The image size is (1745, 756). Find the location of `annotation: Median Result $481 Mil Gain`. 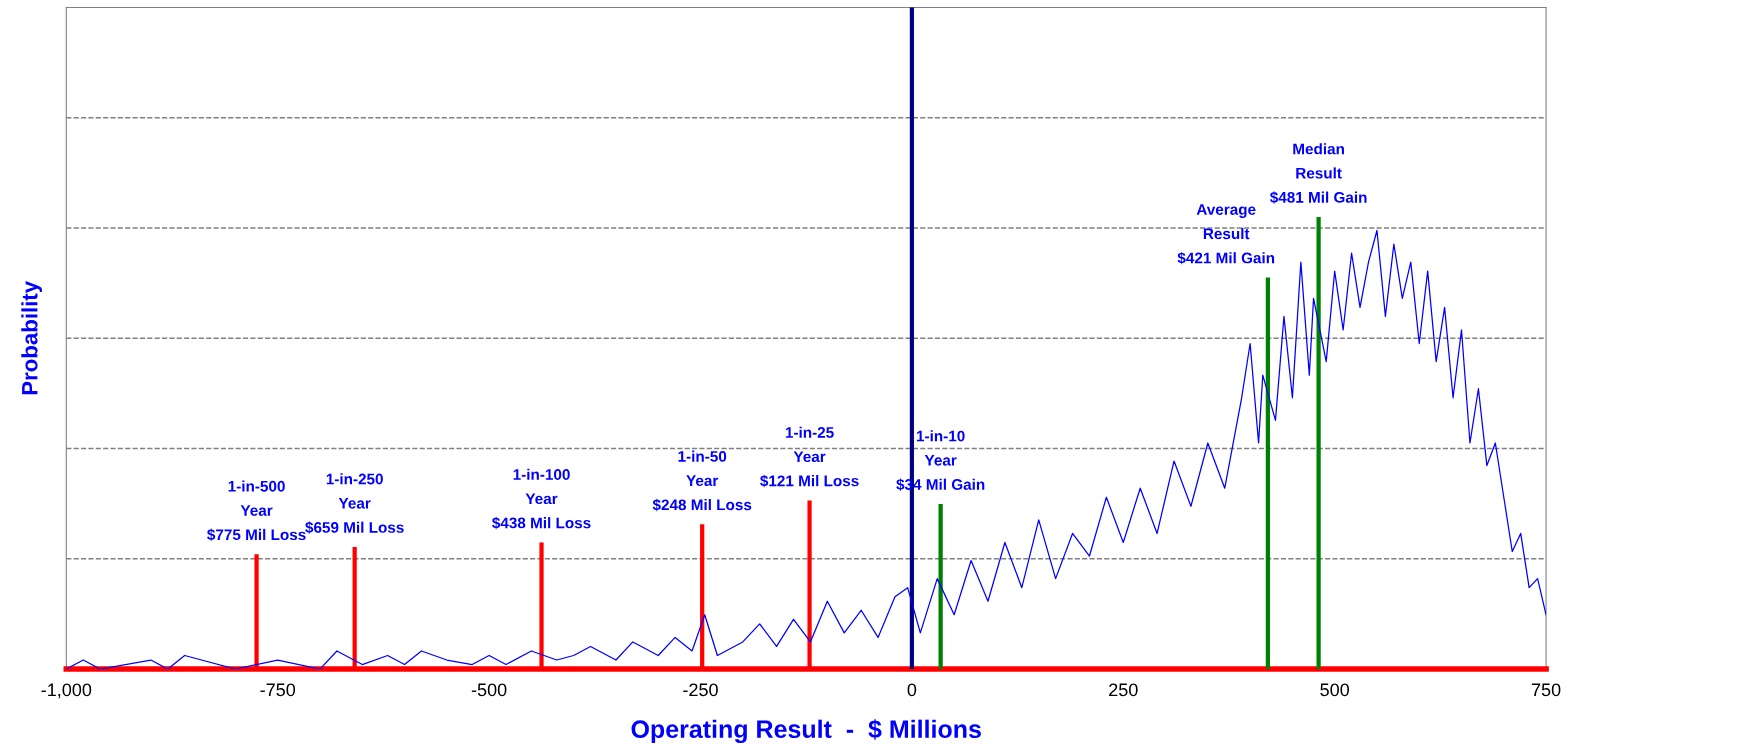

annotation: Median Result $481 Mil Gain is located at coordinates (1318, 173).